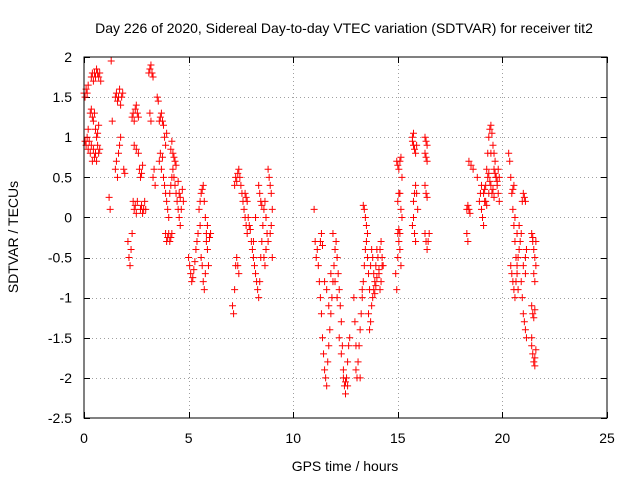  I want to click on x-tick-label: 15, so click(398, 438).